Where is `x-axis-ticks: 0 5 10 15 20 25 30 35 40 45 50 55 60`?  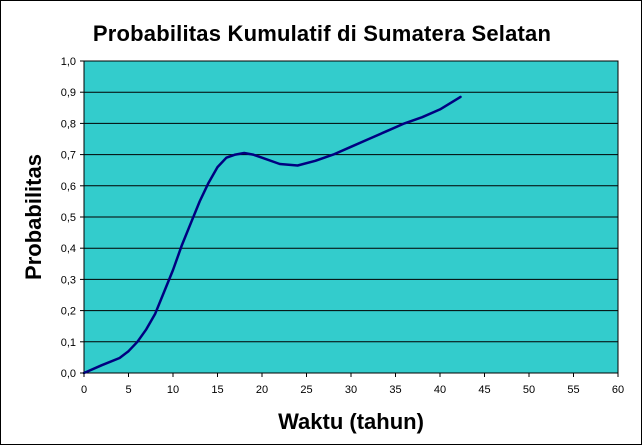
x-axis-ticks: 0 5 10 15 20 25 30 35 40 45 50 55 60 is located at coordinates (352, 384).